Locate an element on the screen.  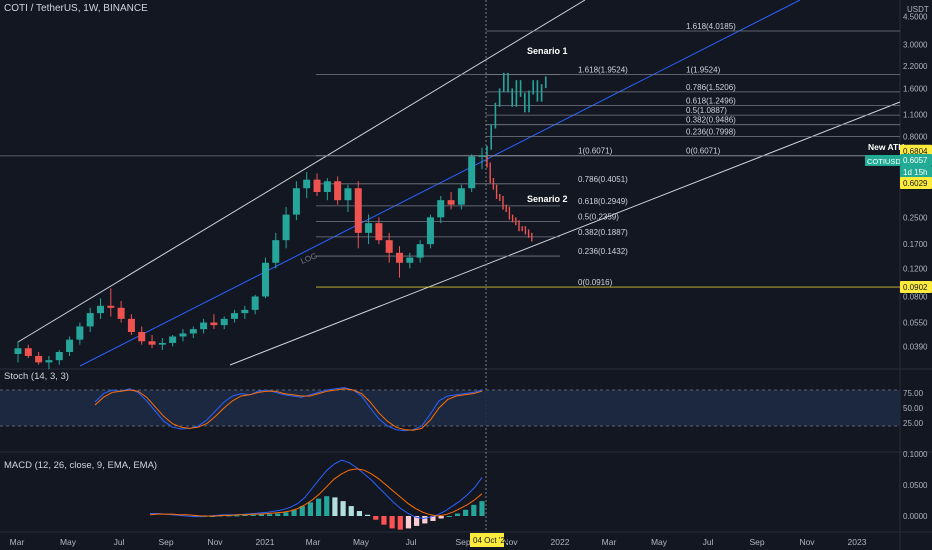
stoch-label: Stoch (14, 3, 3) is located at coordinates (36, 376).